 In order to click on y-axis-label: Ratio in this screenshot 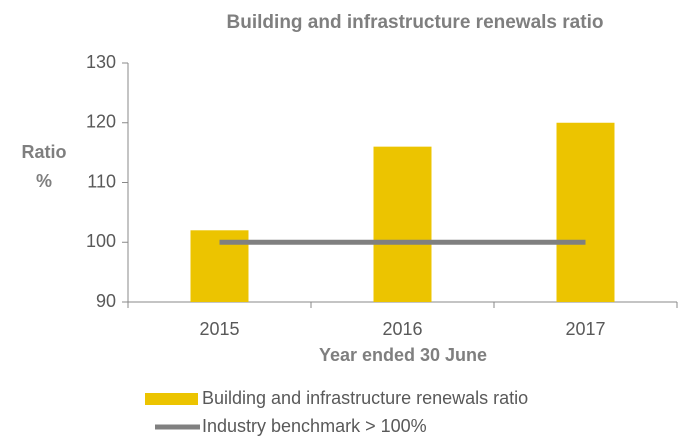, I will do `click(44, 152)`.